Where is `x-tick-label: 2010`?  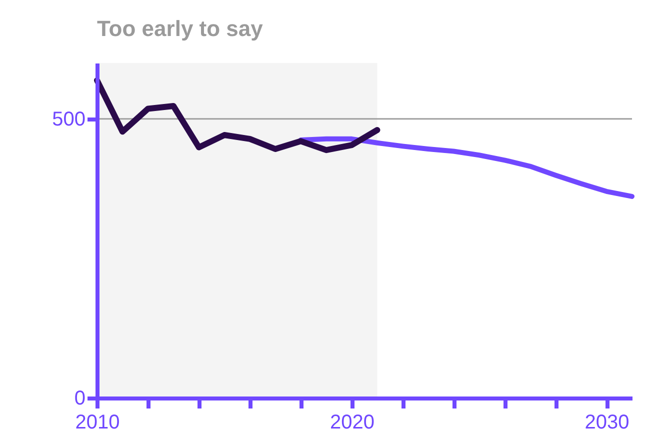 x-tick-label: 2010 is located at coordinates (97, 423).